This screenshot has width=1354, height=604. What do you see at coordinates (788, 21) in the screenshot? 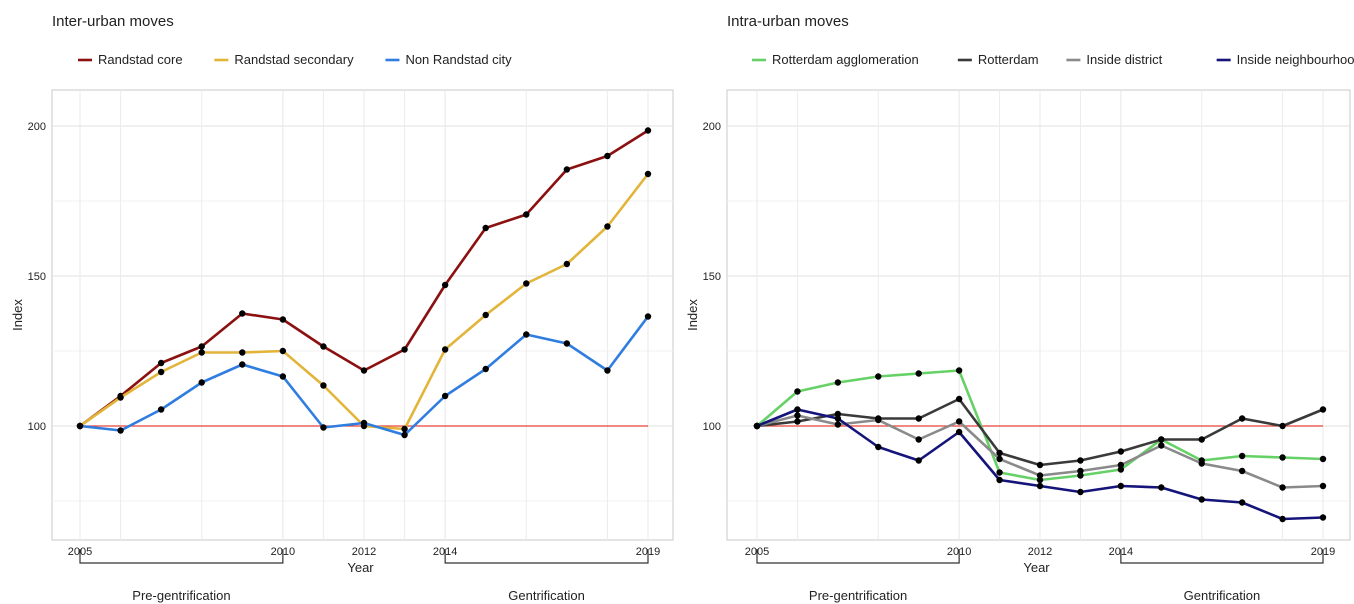
I see `chart-title: Intra-urban moves` at bounding box center [788, 21].